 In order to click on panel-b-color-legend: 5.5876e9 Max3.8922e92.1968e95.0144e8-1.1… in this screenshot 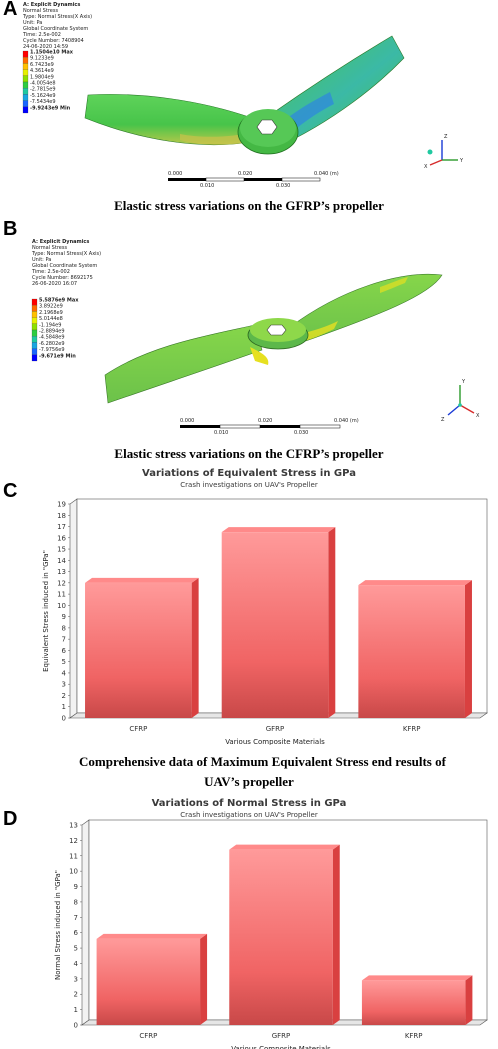, I will do `click(55, 330)`.